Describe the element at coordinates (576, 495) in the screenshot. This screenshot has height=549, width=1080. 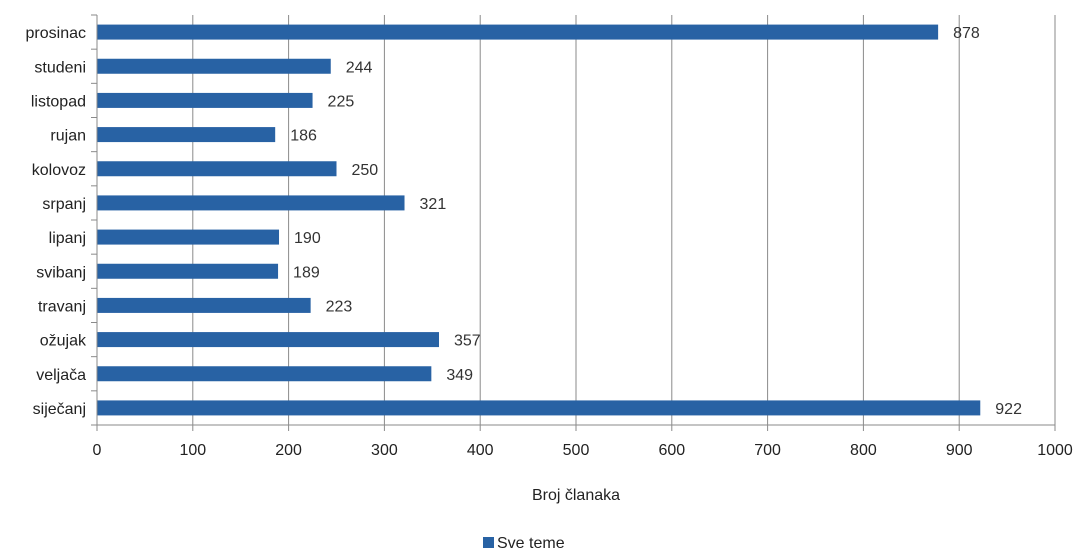
I see `x-axis-title: Broj članaka` at that location.